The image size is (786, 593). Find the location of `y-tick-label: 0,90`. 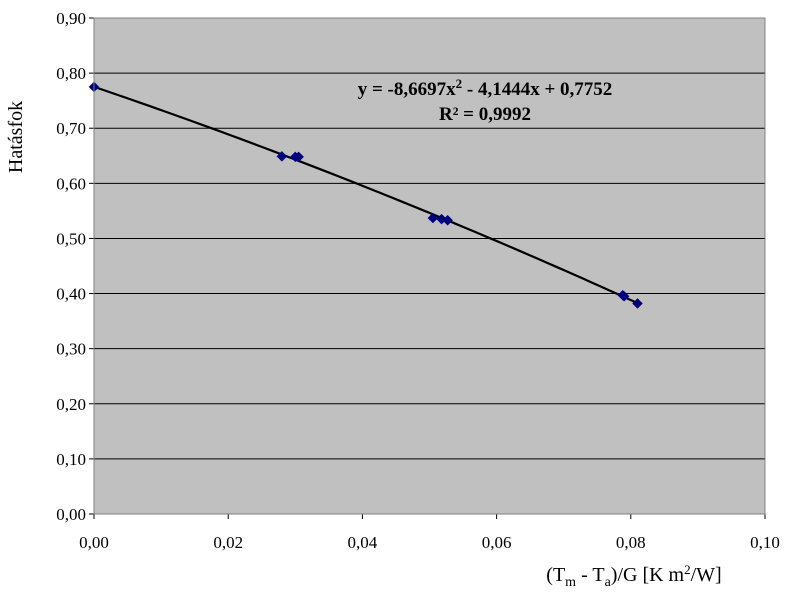

y-tick-label: 0,90 is located at coordinates (71, 18).